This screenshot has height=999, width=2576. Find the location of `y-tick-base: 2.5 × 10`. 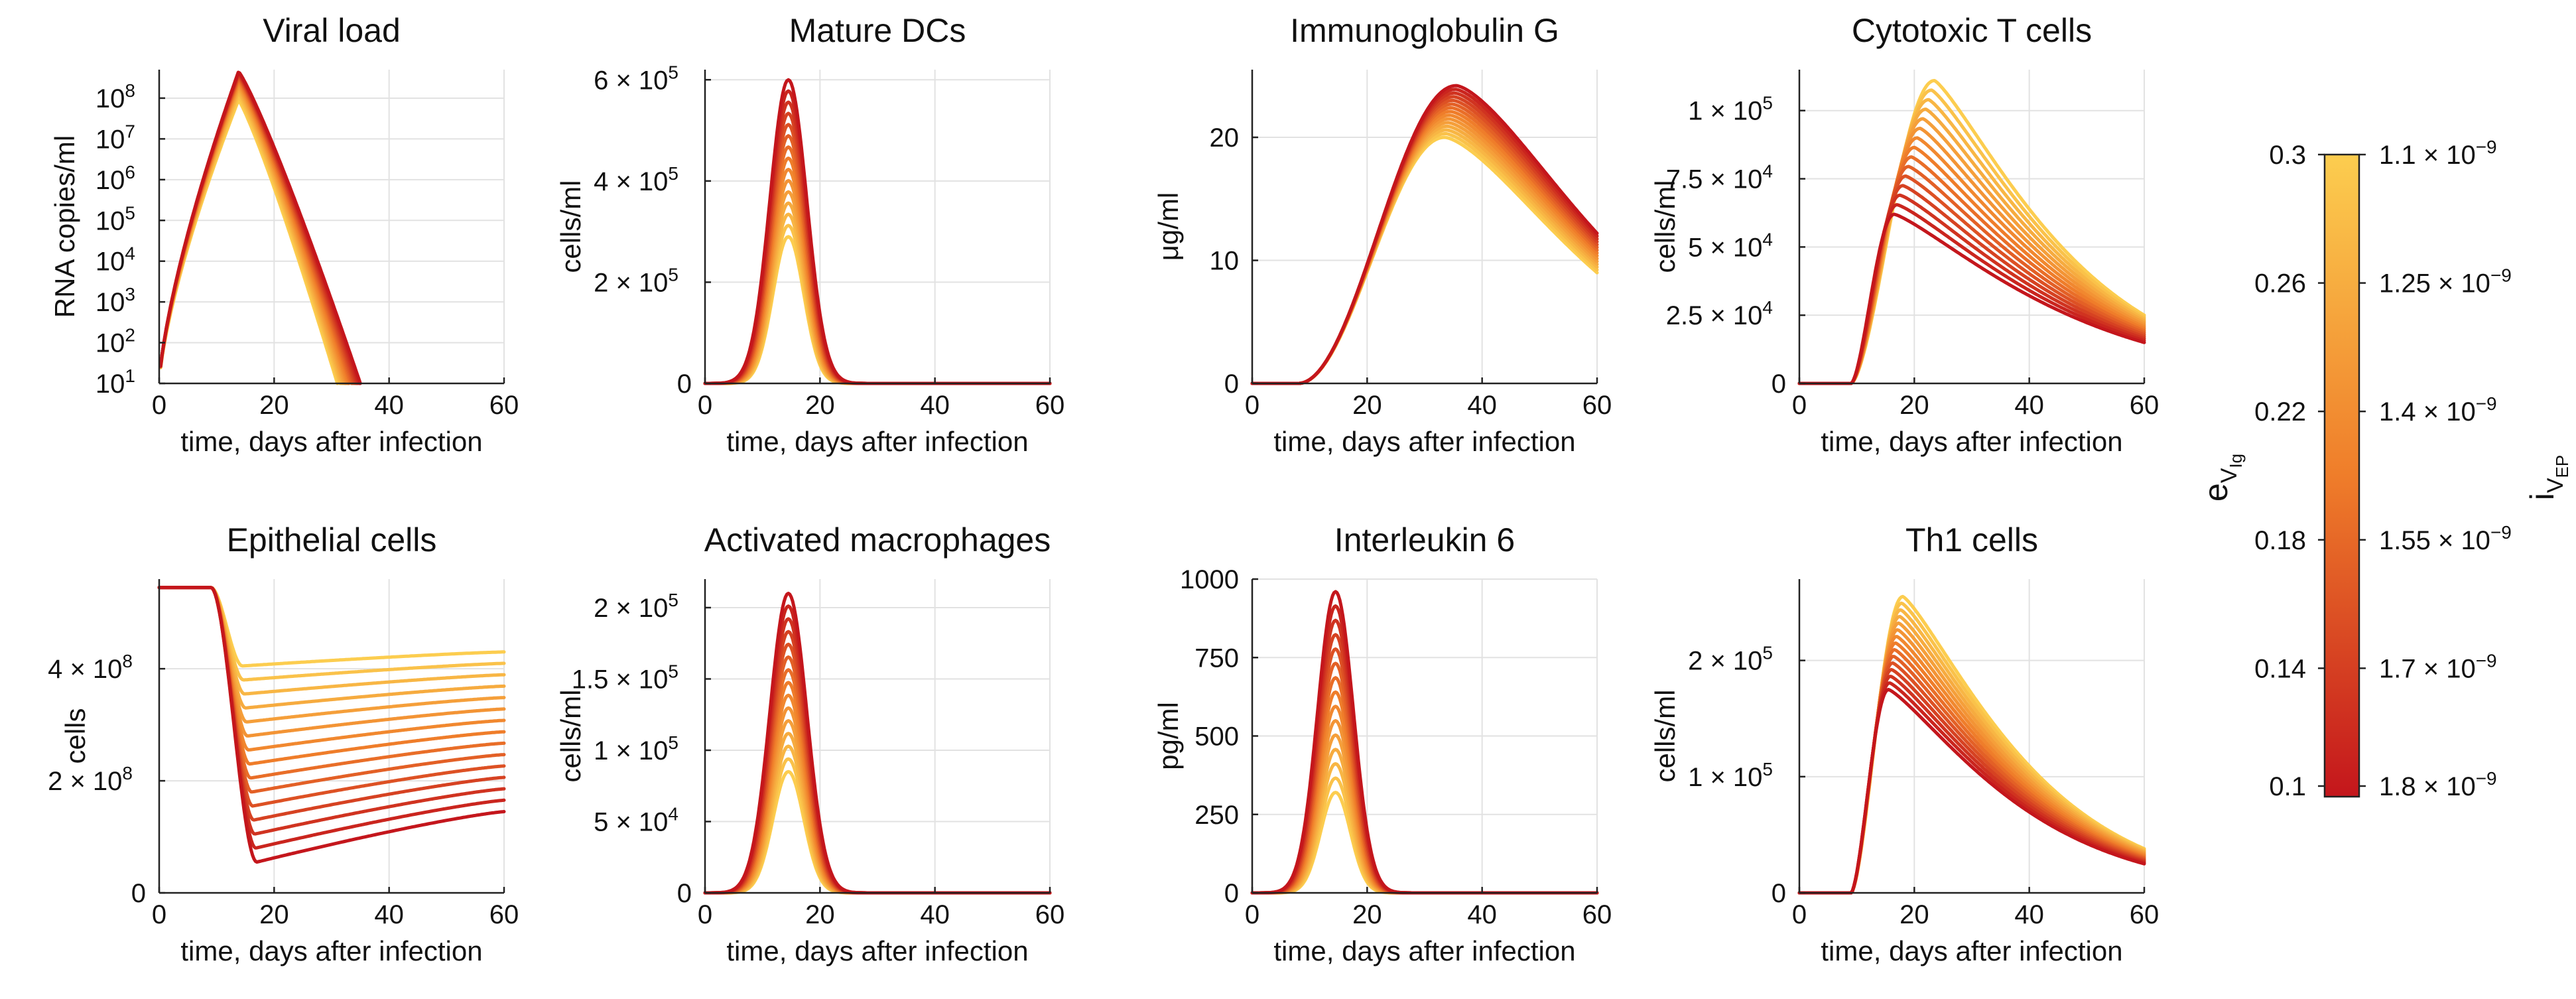

y-tick-base: 2.5 × 10 is located at coordinates (1715, 315).